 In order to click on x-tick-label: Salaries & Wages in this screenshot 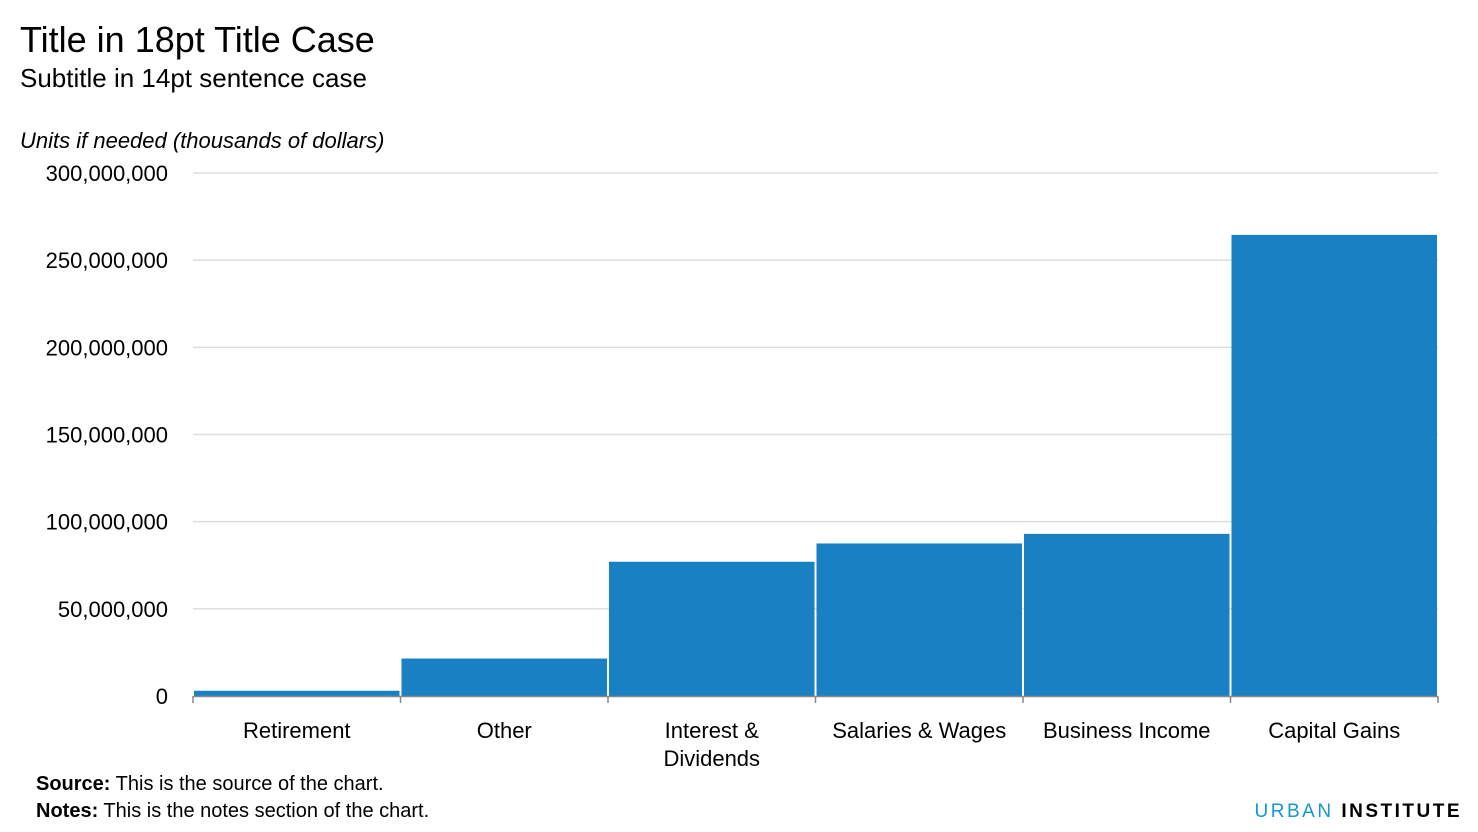, I will do `click(919, 730)`.